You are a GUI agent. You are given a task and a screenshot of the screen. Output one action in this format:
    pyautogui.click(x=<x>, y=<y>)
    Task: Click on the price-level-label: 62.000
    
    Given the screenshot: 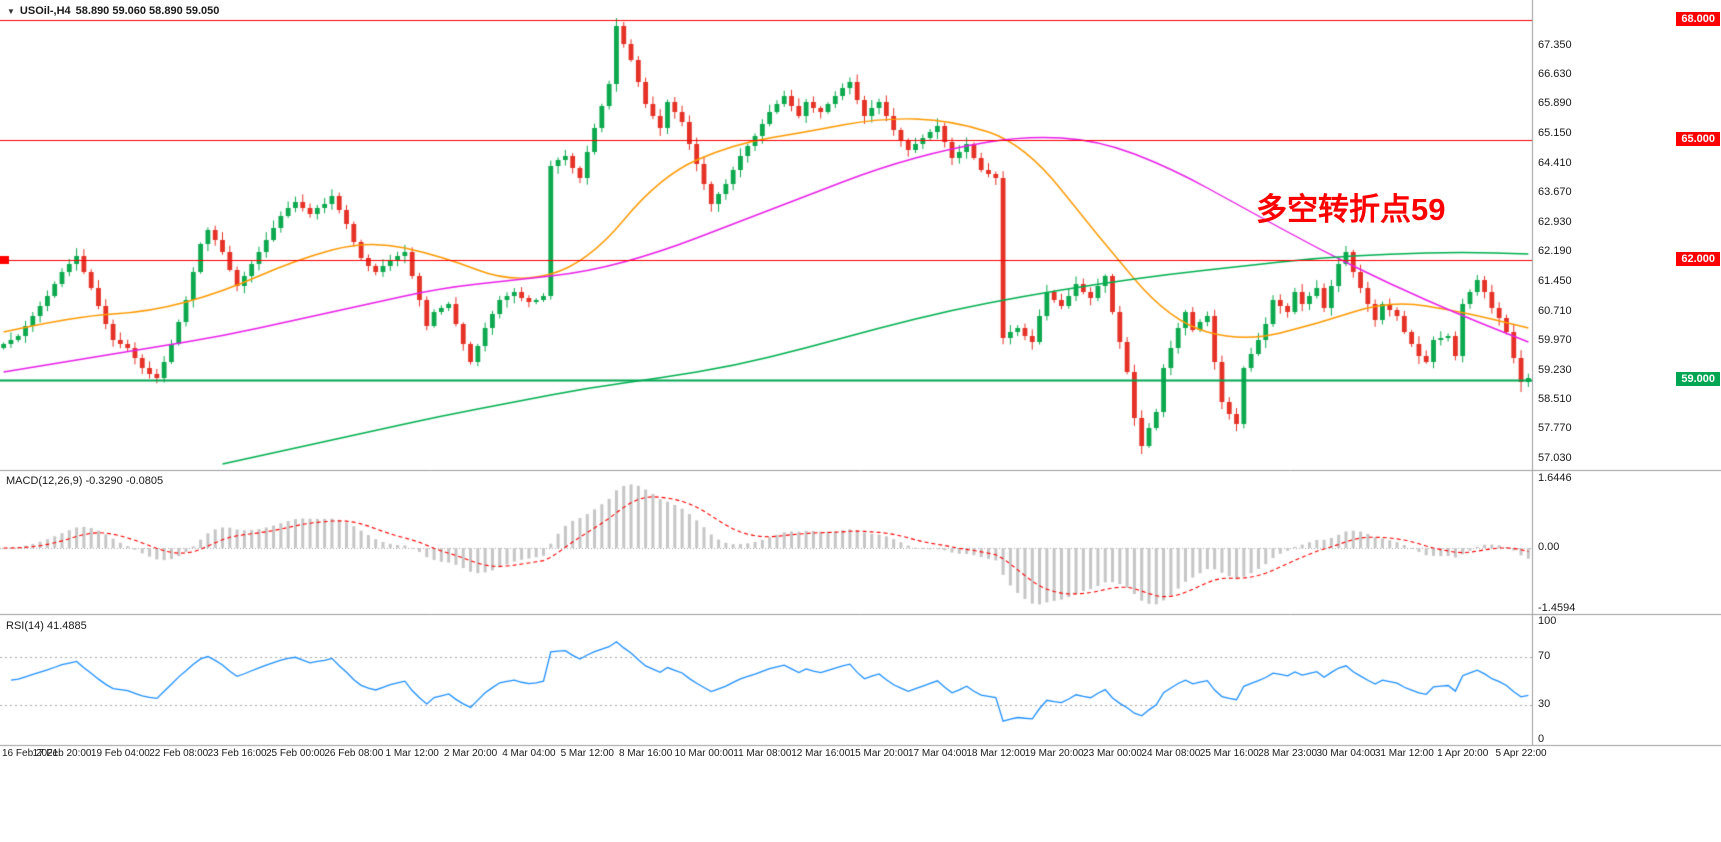 What is the action you would take?
    pyautogui.click(x=1698, y=259)
    